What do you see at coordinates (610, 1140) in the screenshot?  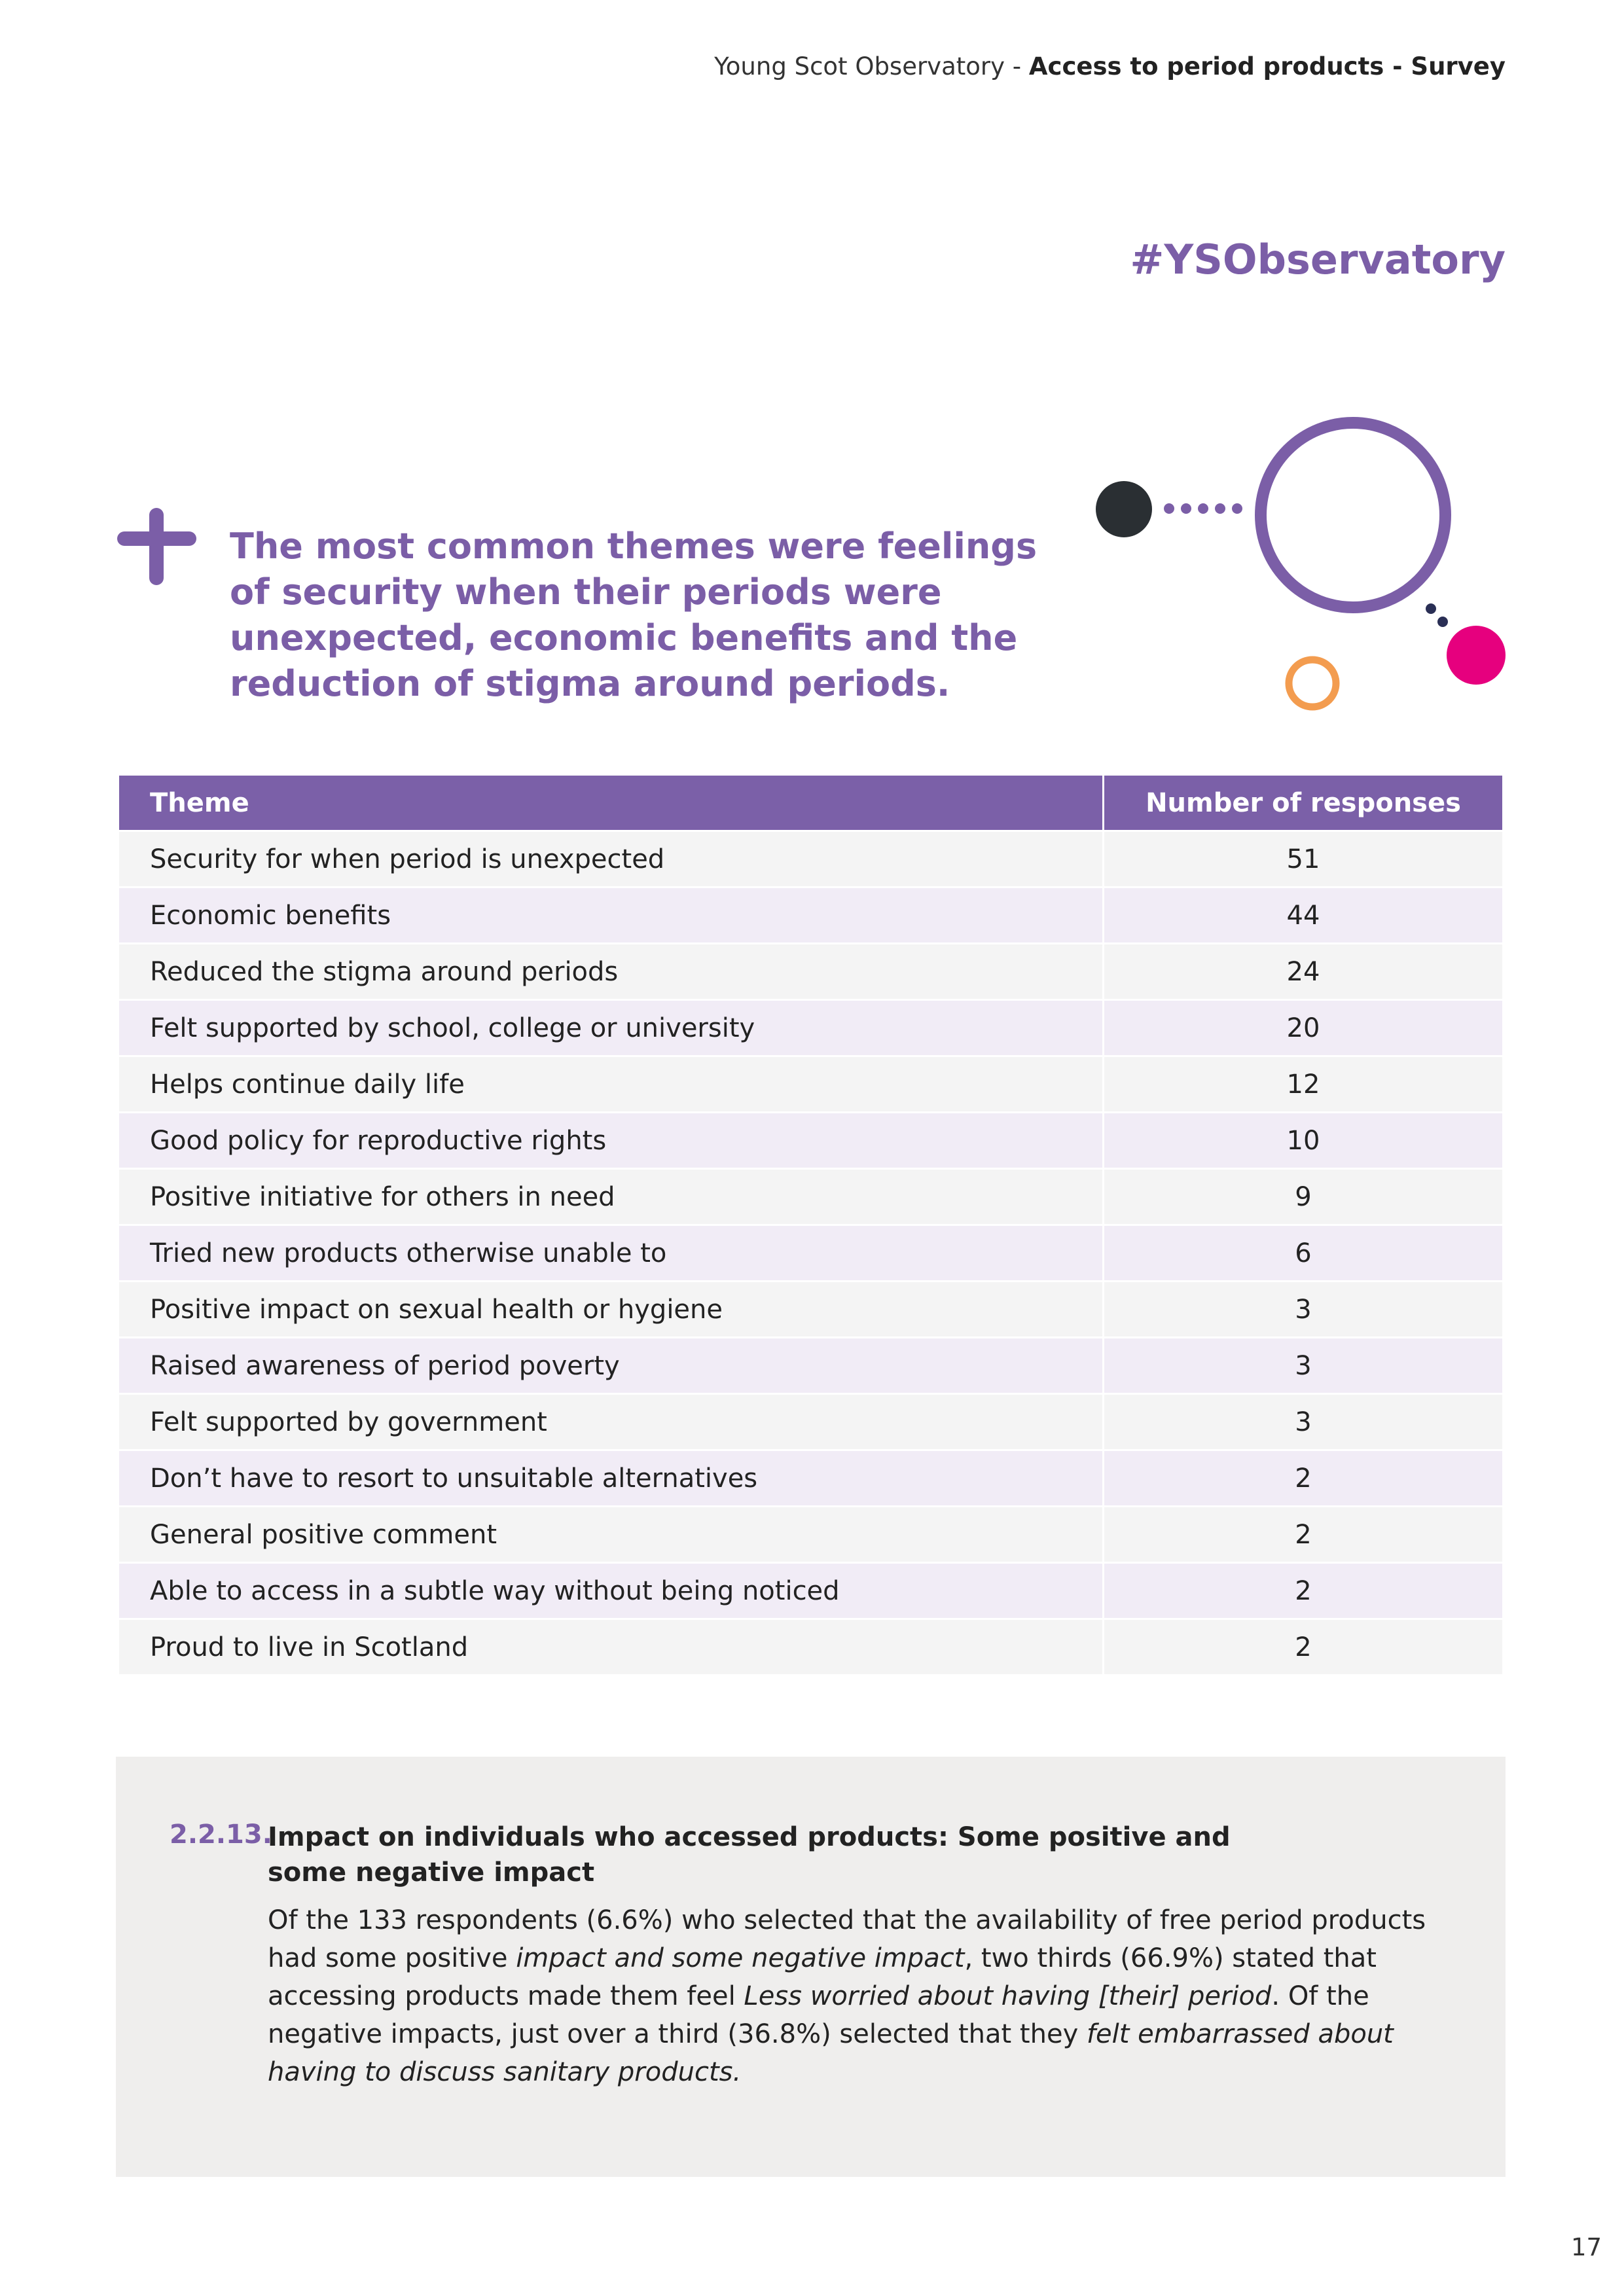 I see `theme-cell: Good policy for reproductive rights` at bounding box center [610, 1140].